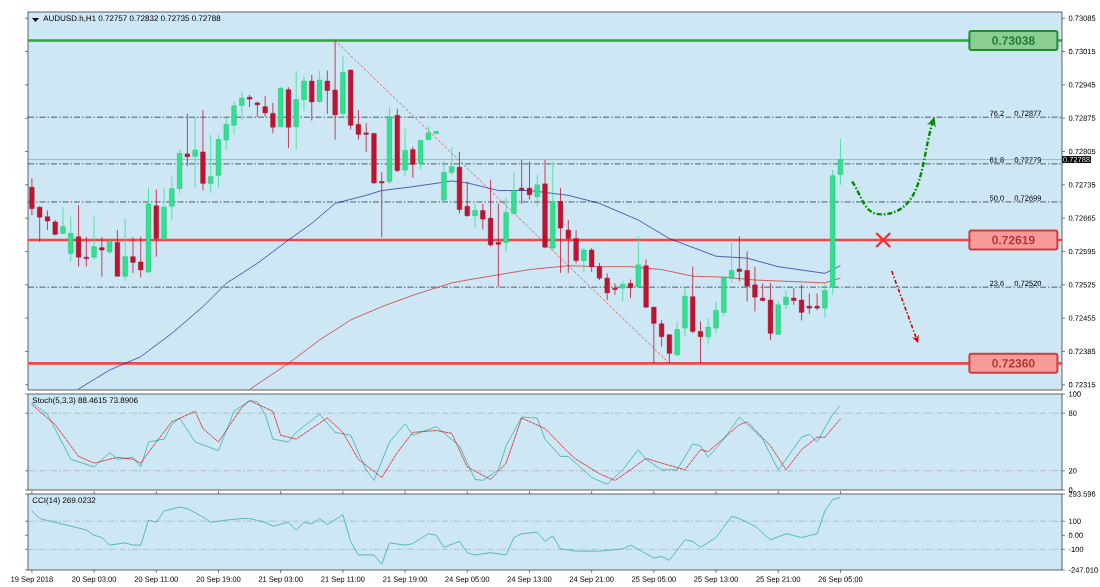 This screenshot has height=587, width=1100. Describe the element at coordinates (64, 501) in the screenshot. I see `chart-title: CCI(14) 269.0232` at that location.